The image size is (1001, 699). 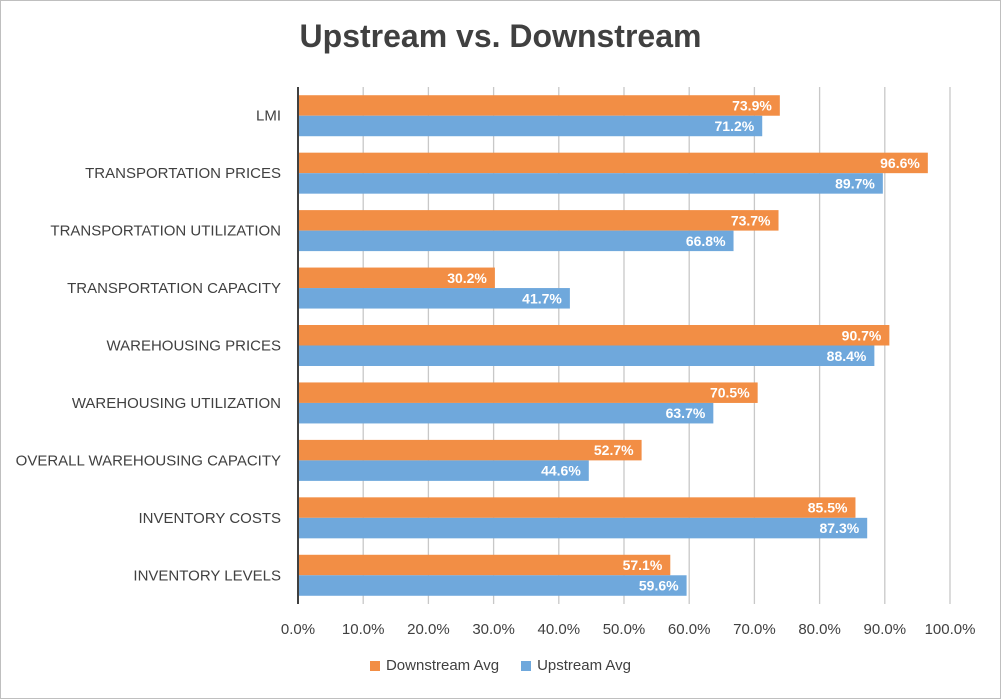 I want to click on data-label: 41.7%, so click(x=542, y=298).